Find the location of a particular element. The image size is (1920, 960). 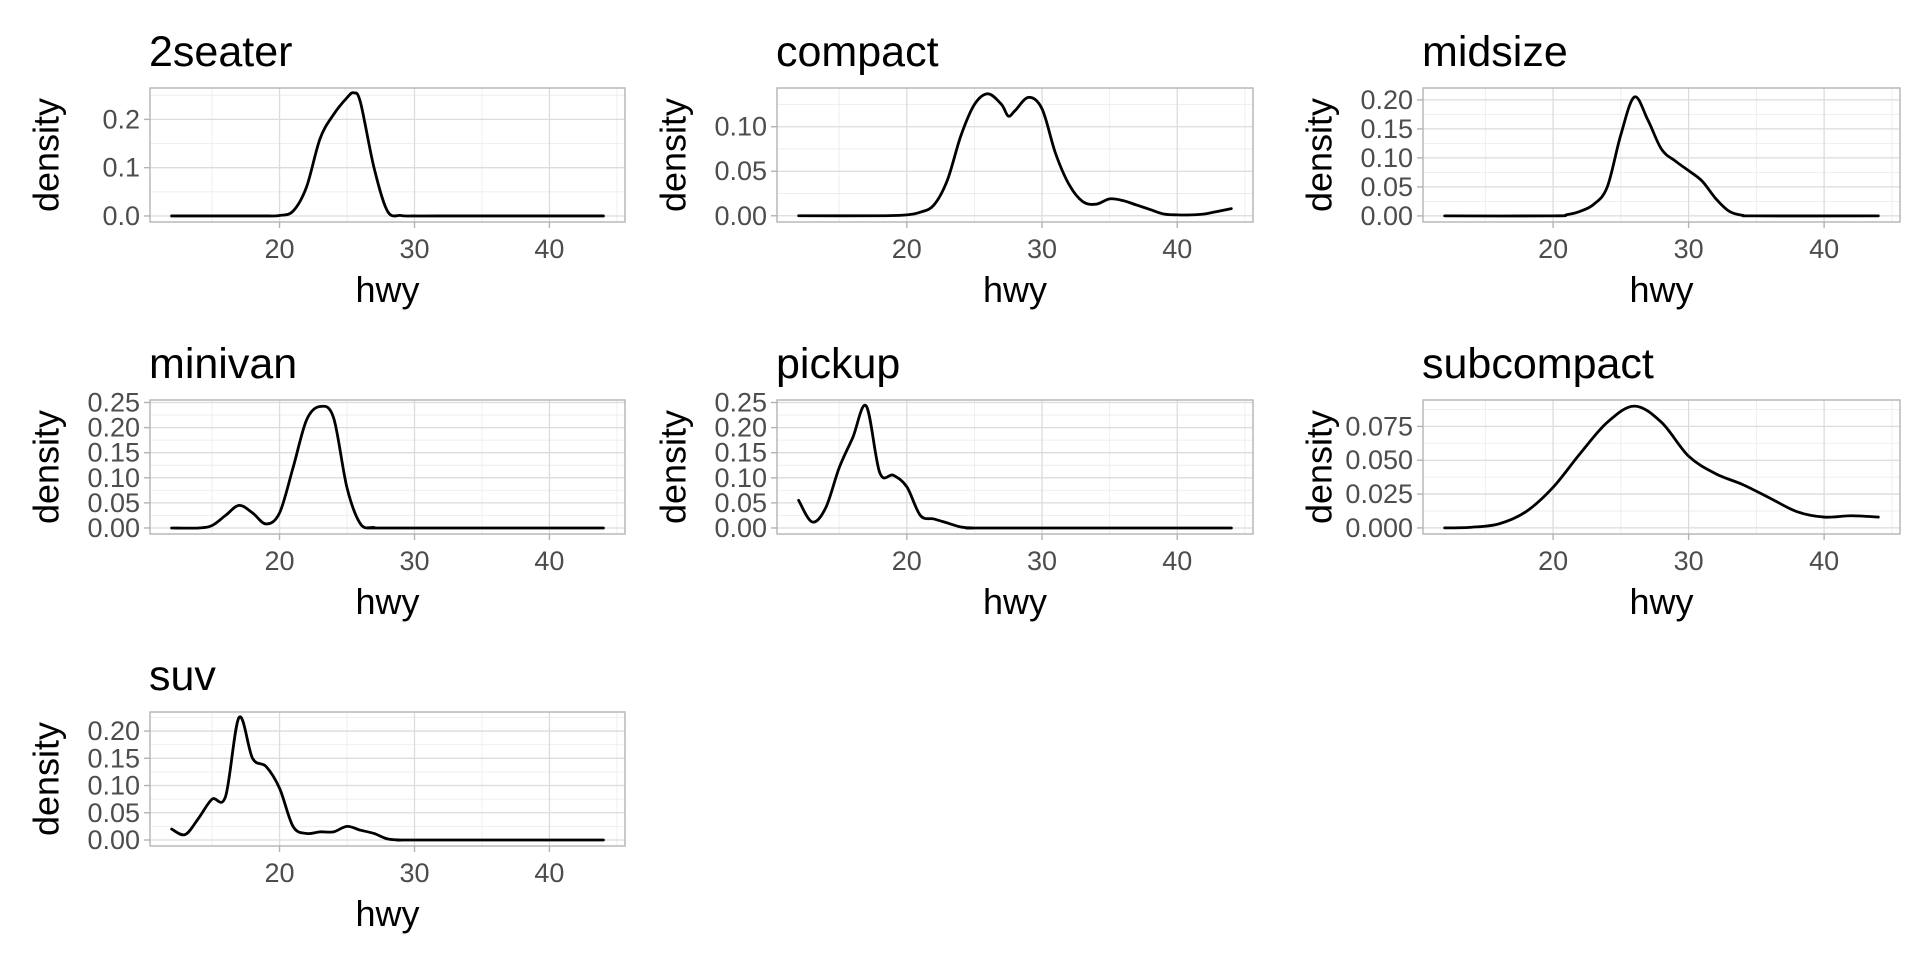

y-tick-label: 0.2 is located at coordinates (121, 119).